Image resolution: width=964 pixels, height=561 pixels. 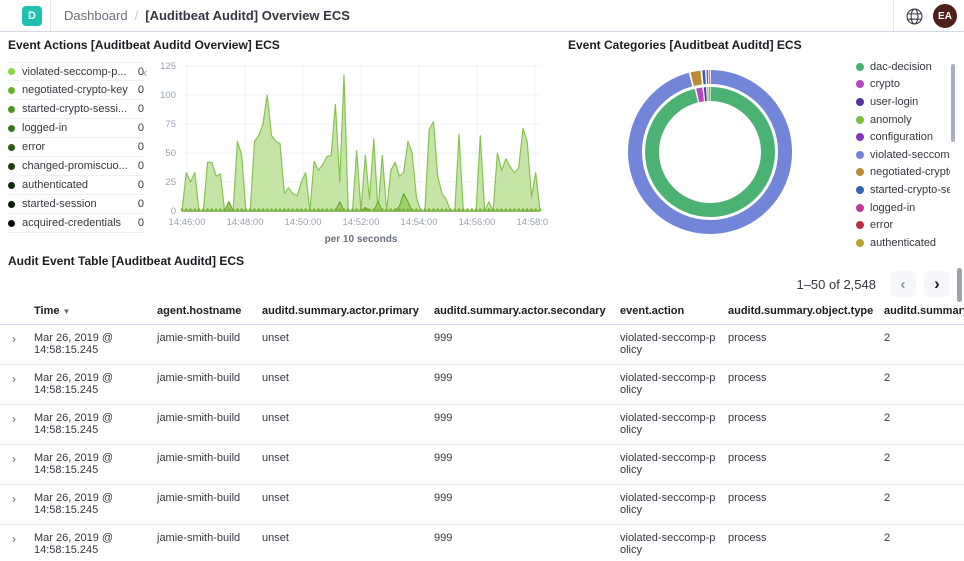 I want to click on legend-item: dac-decision, so click(x=903, y=67).